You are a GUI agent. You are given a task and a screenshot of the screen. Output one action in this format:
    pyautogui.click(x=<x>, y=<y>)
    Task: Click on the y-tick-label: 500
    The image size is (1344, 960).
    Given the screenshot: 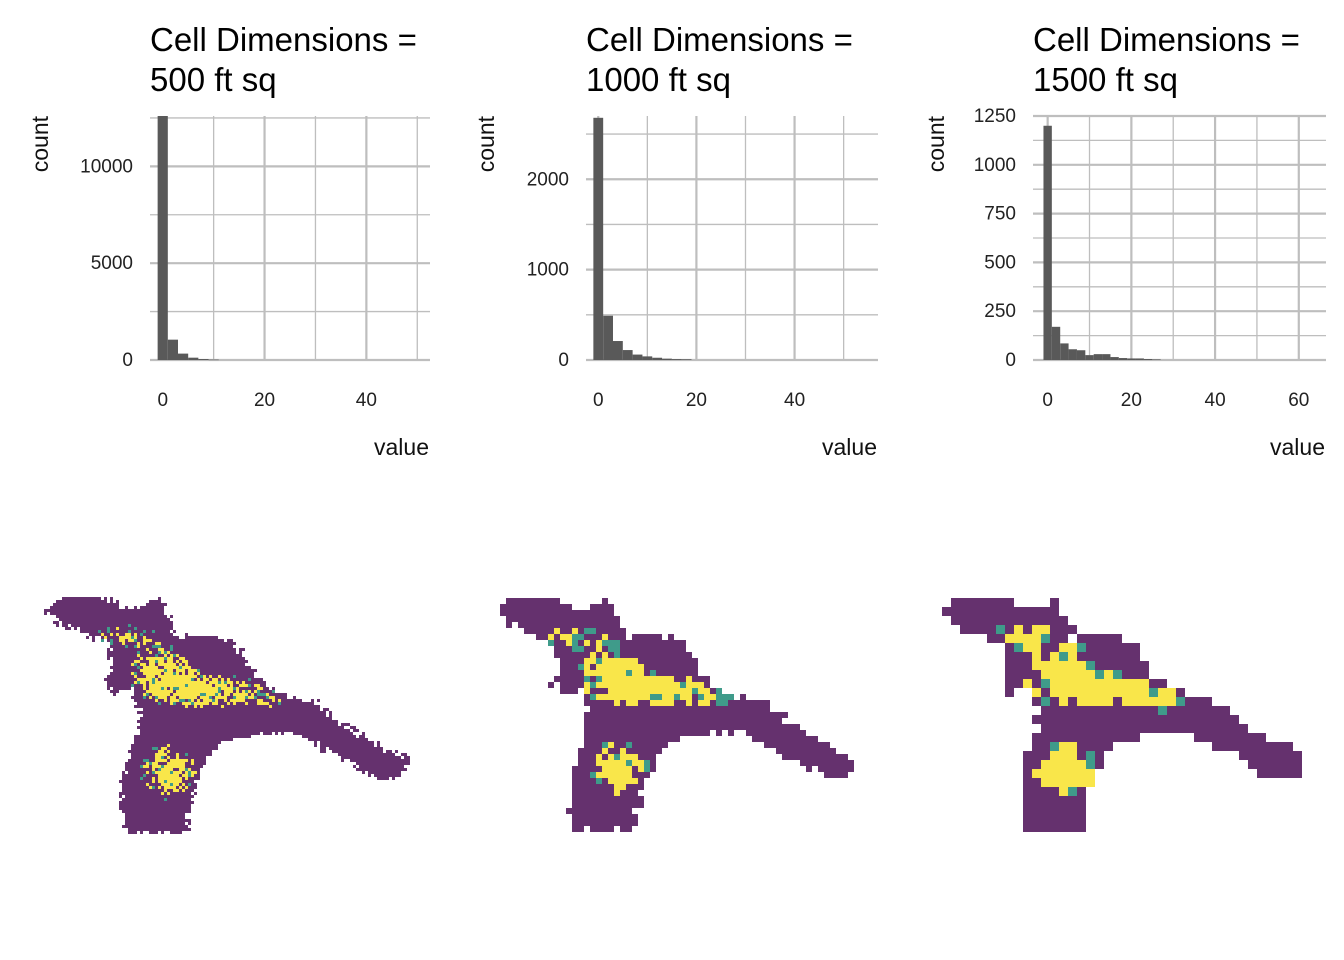 What is the action you would take?
    pyautogui.click(x=1000, y=262)
    